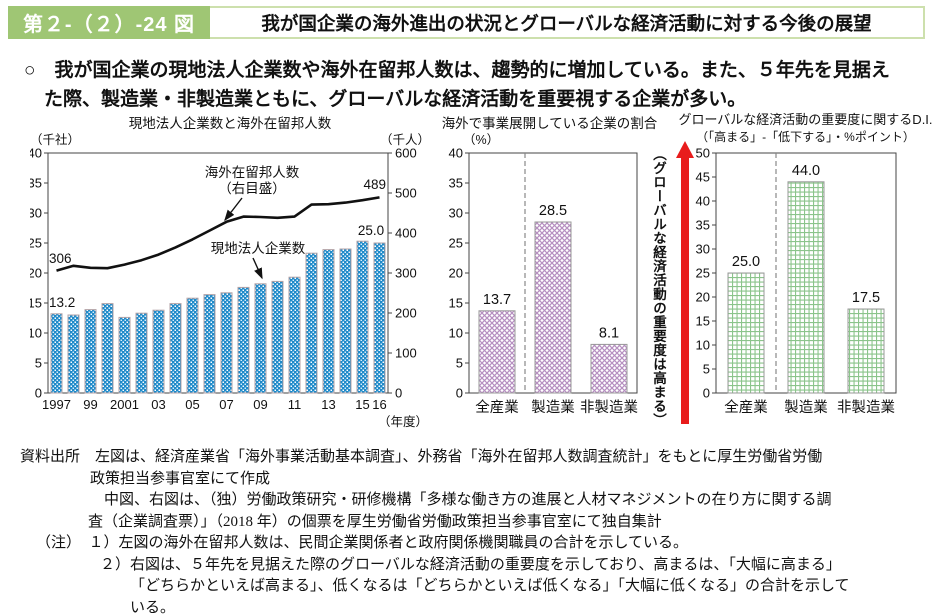 This screenshot has height=615, width=933. What do you see at coordinates (553, 211) in the screenshot?
I see `svg-text: 28.5` at bounding box center [553, 211].